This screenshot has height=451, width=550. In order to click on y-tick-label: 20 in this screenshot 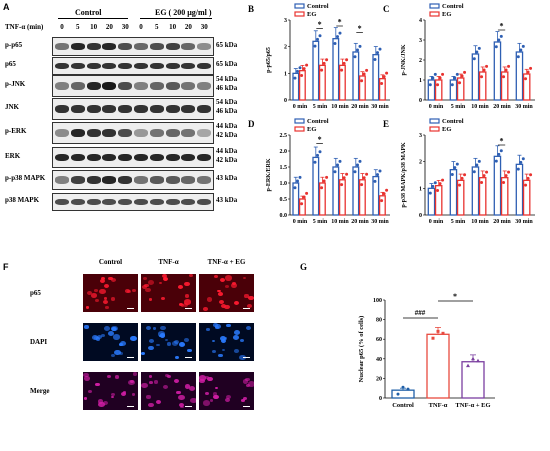, I will do `click(379, 379)`.